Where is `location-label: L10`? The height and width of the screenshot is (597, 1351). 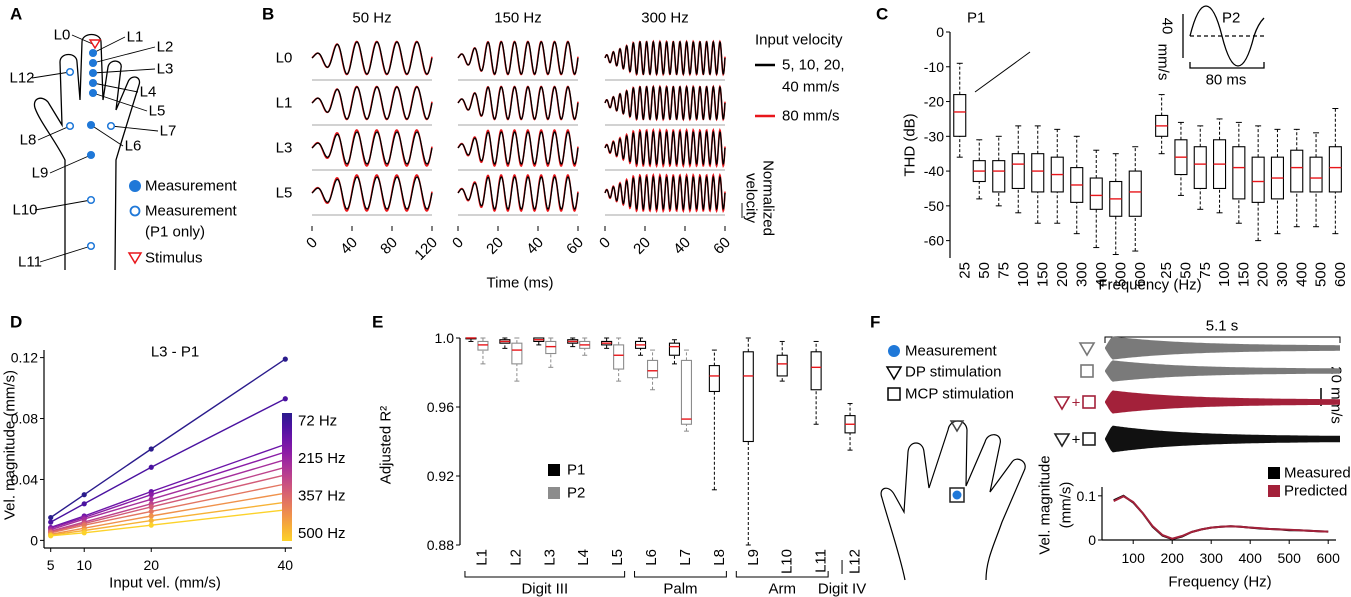
location-label: L10 is located at coordinates (24, 210).